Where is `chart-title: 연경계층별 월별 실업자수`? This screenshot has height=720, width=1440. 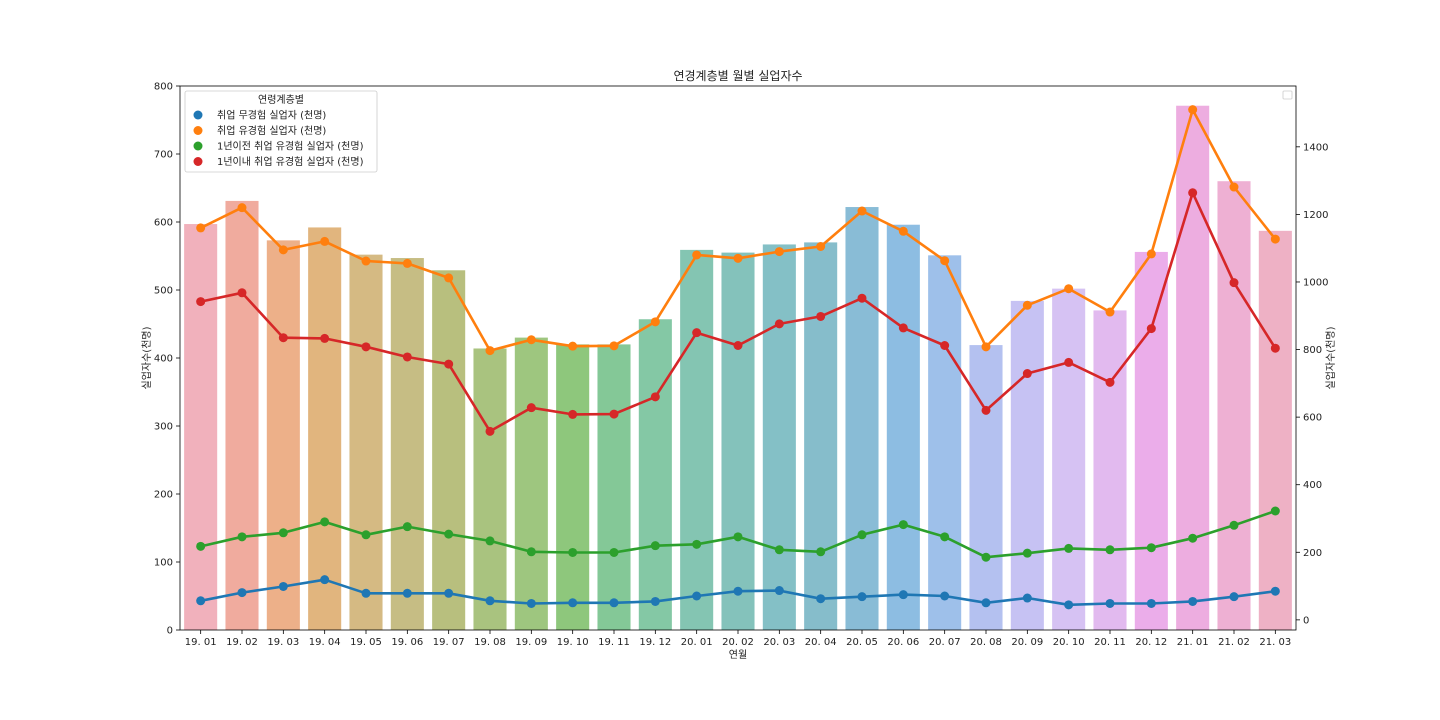
chart-title: 연경계층별 월별 실업자수 is located at coordinates (737, 76).